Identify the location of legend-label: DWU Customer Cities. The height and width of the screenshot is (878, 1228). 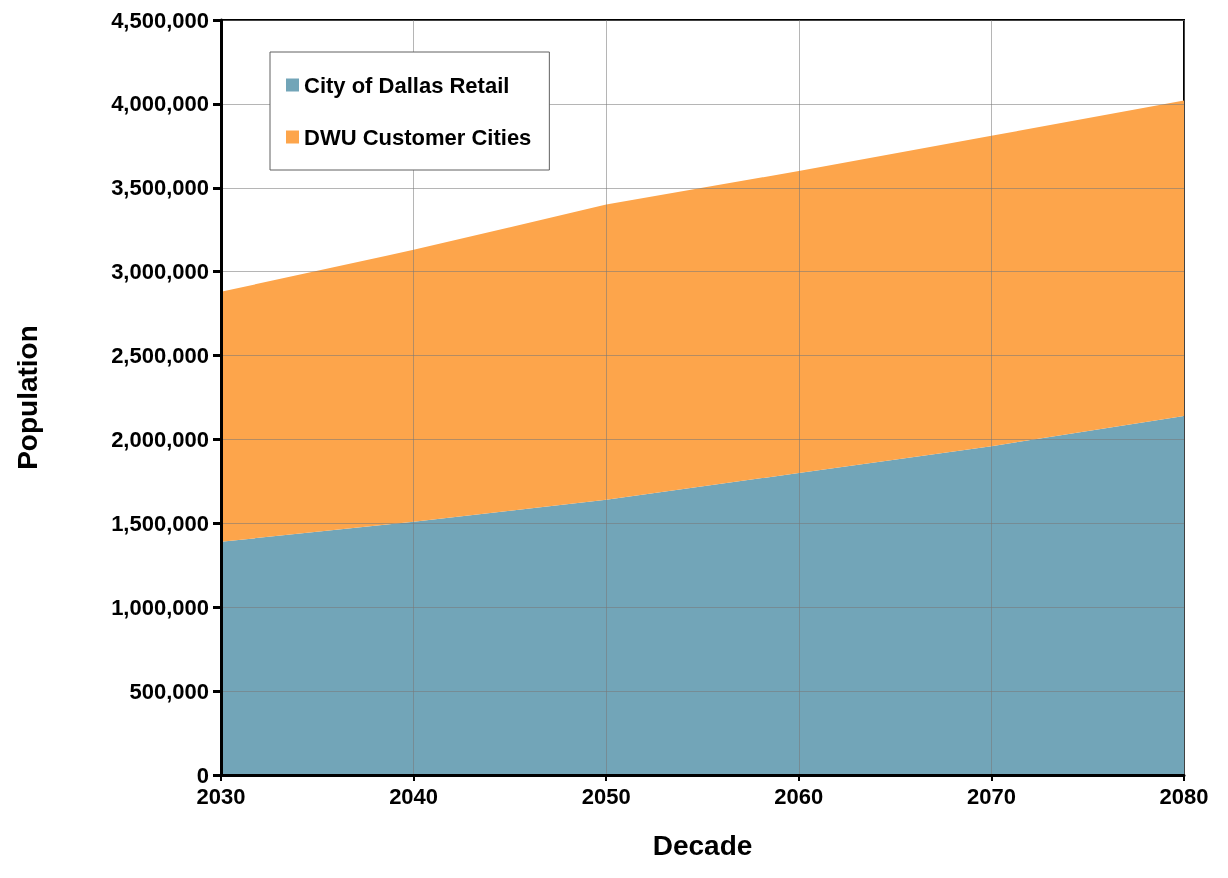
(418, 137).